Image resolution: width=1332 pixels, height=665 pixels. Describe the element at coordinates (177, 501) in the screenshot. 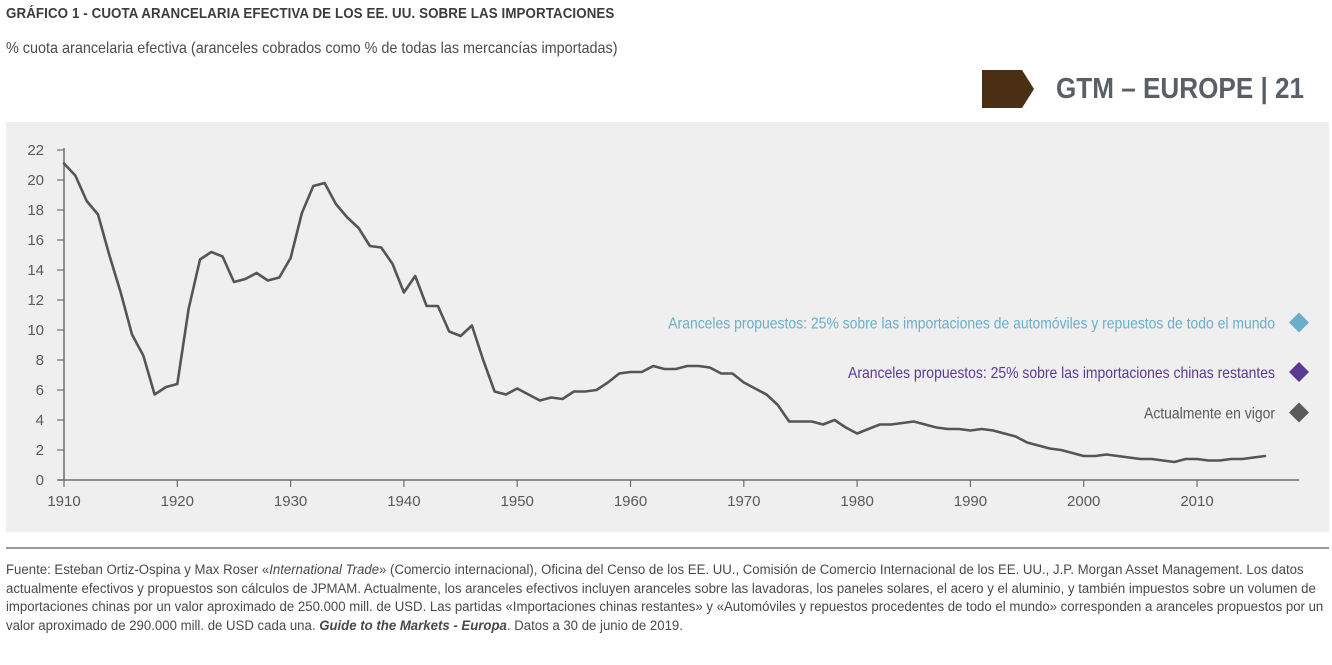

I see `x-tick-label: 1920` at that location.